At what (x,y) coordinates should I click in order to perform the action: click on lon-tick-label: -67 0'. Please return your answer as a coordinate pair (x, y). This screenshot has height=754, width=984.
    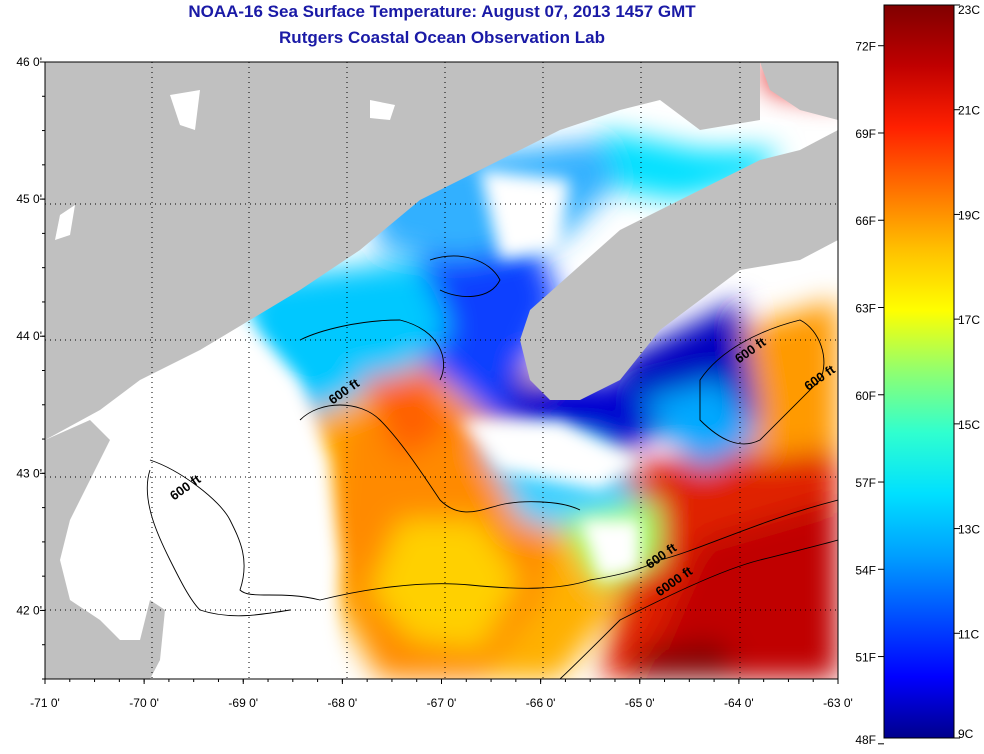
    Looking at the image, I should click on (442, 703).